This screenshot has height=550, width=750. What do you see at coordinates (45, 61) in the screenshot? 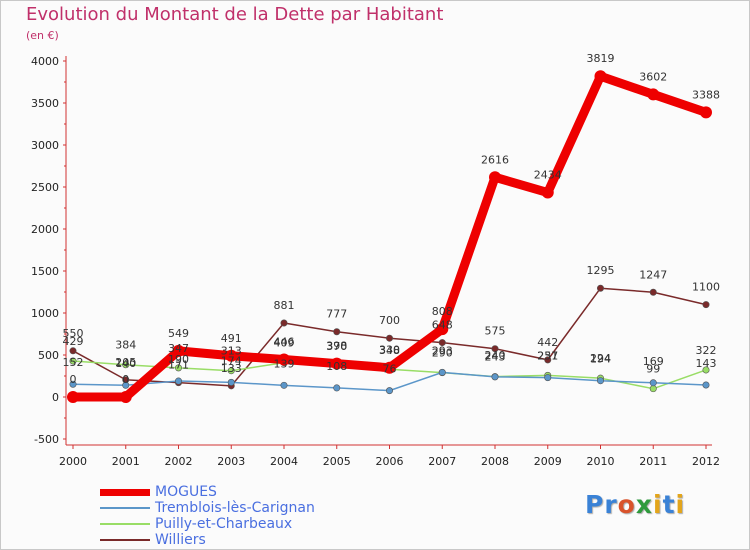
I see `y-tick-label: 4000` at bounding box center [45, 61].